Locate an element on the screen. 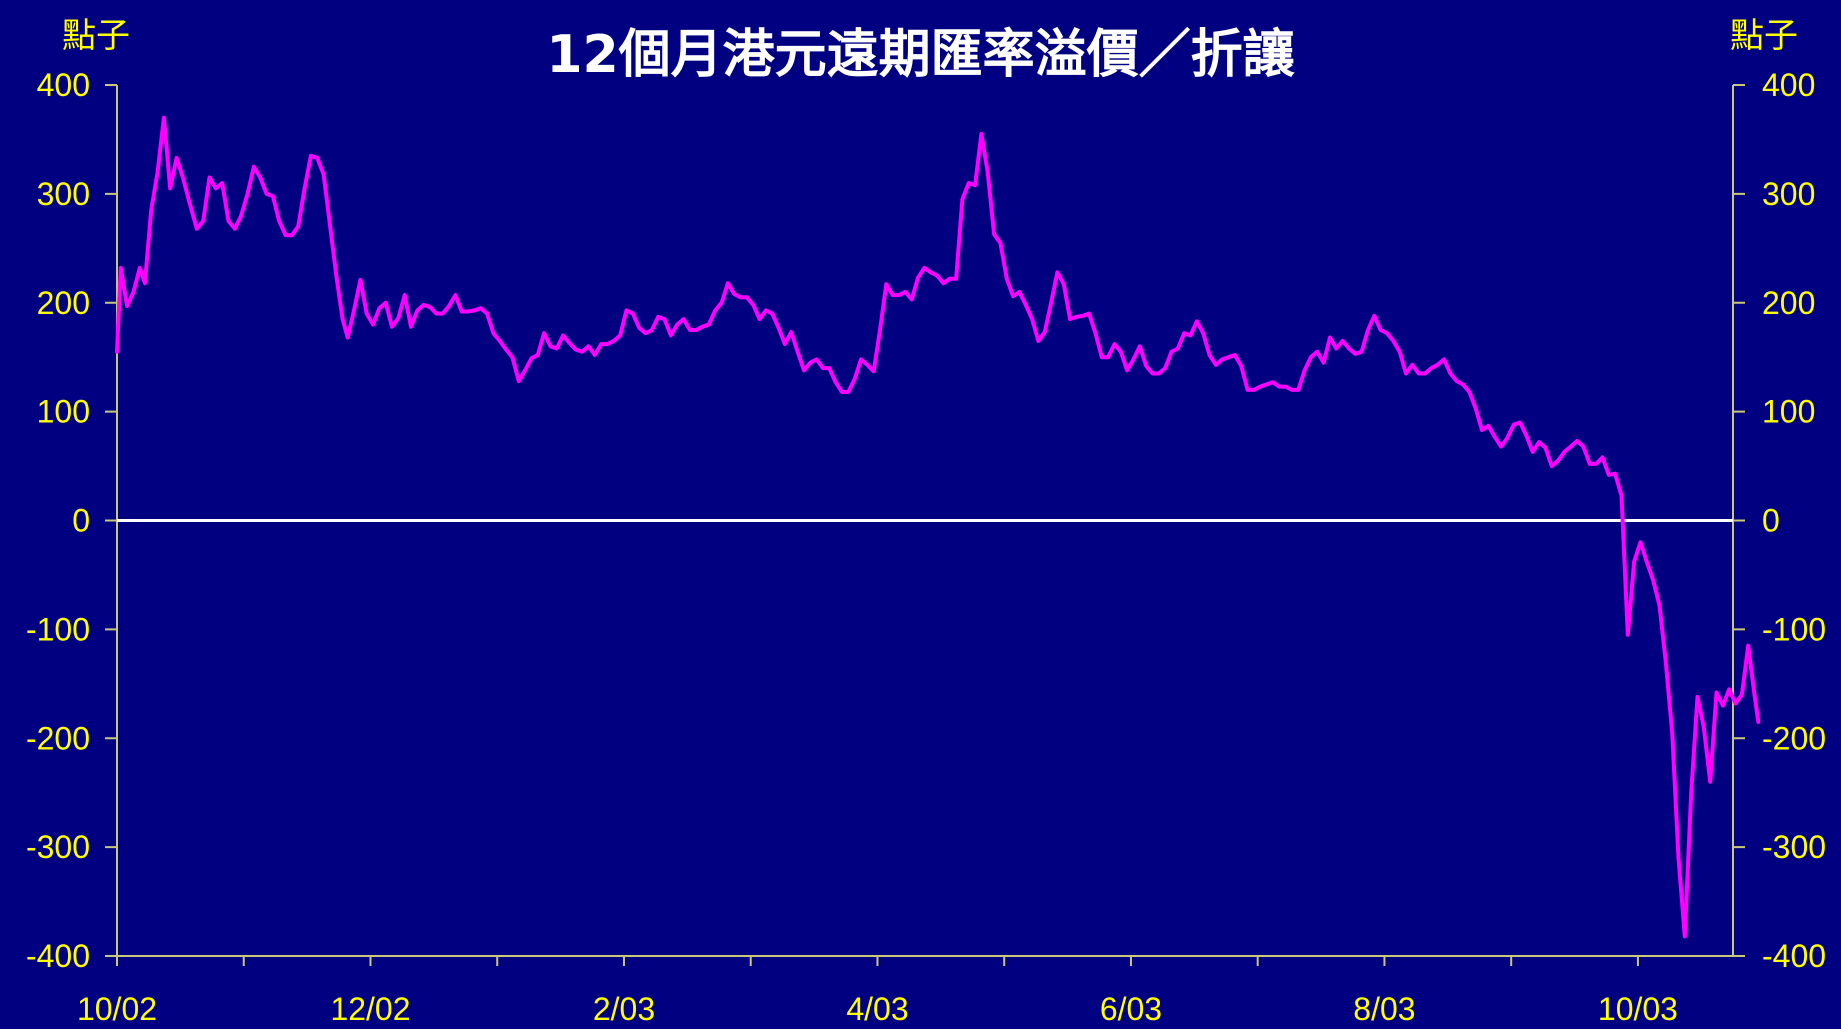 The height and width of the screenshot is (1029, 1841). x-tick-label: 10/03 is located at coordinates (1638, 1009).